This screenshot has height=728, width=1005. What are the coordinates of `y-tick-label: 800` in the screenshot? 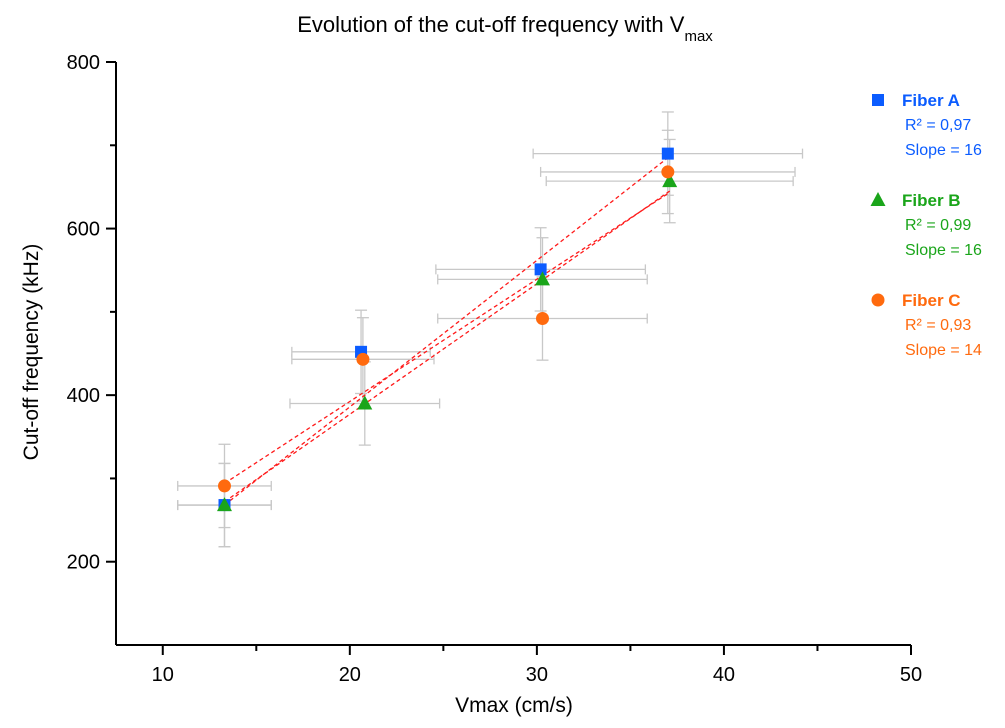 It's located at (83, 63).